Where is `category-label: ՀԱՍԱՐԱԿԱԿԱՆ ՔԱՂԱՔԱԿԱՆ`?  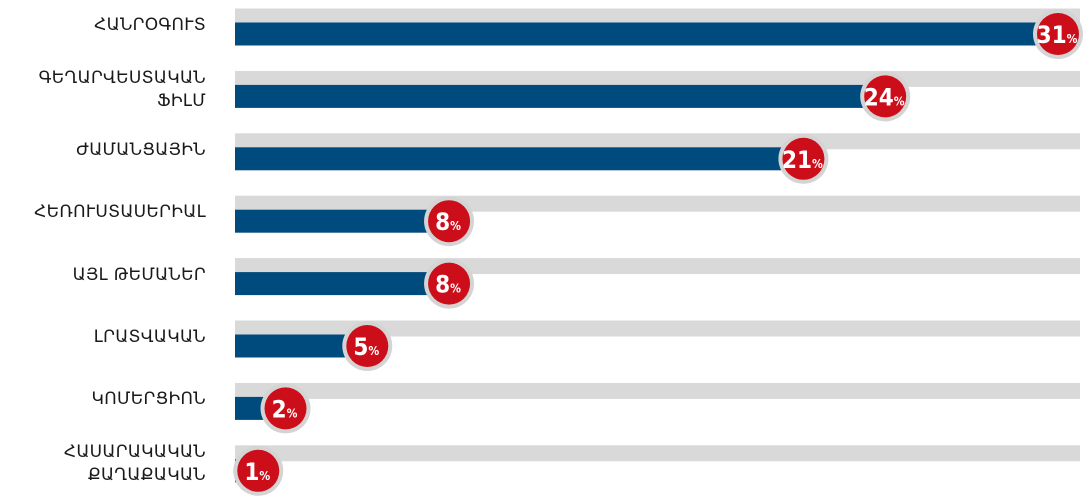 category-label: ՀԱՍԱՐԱԿԱԿԱՆ ՔԱՂԱՔԱԿԱՆ is located at coordinates (134, 464).